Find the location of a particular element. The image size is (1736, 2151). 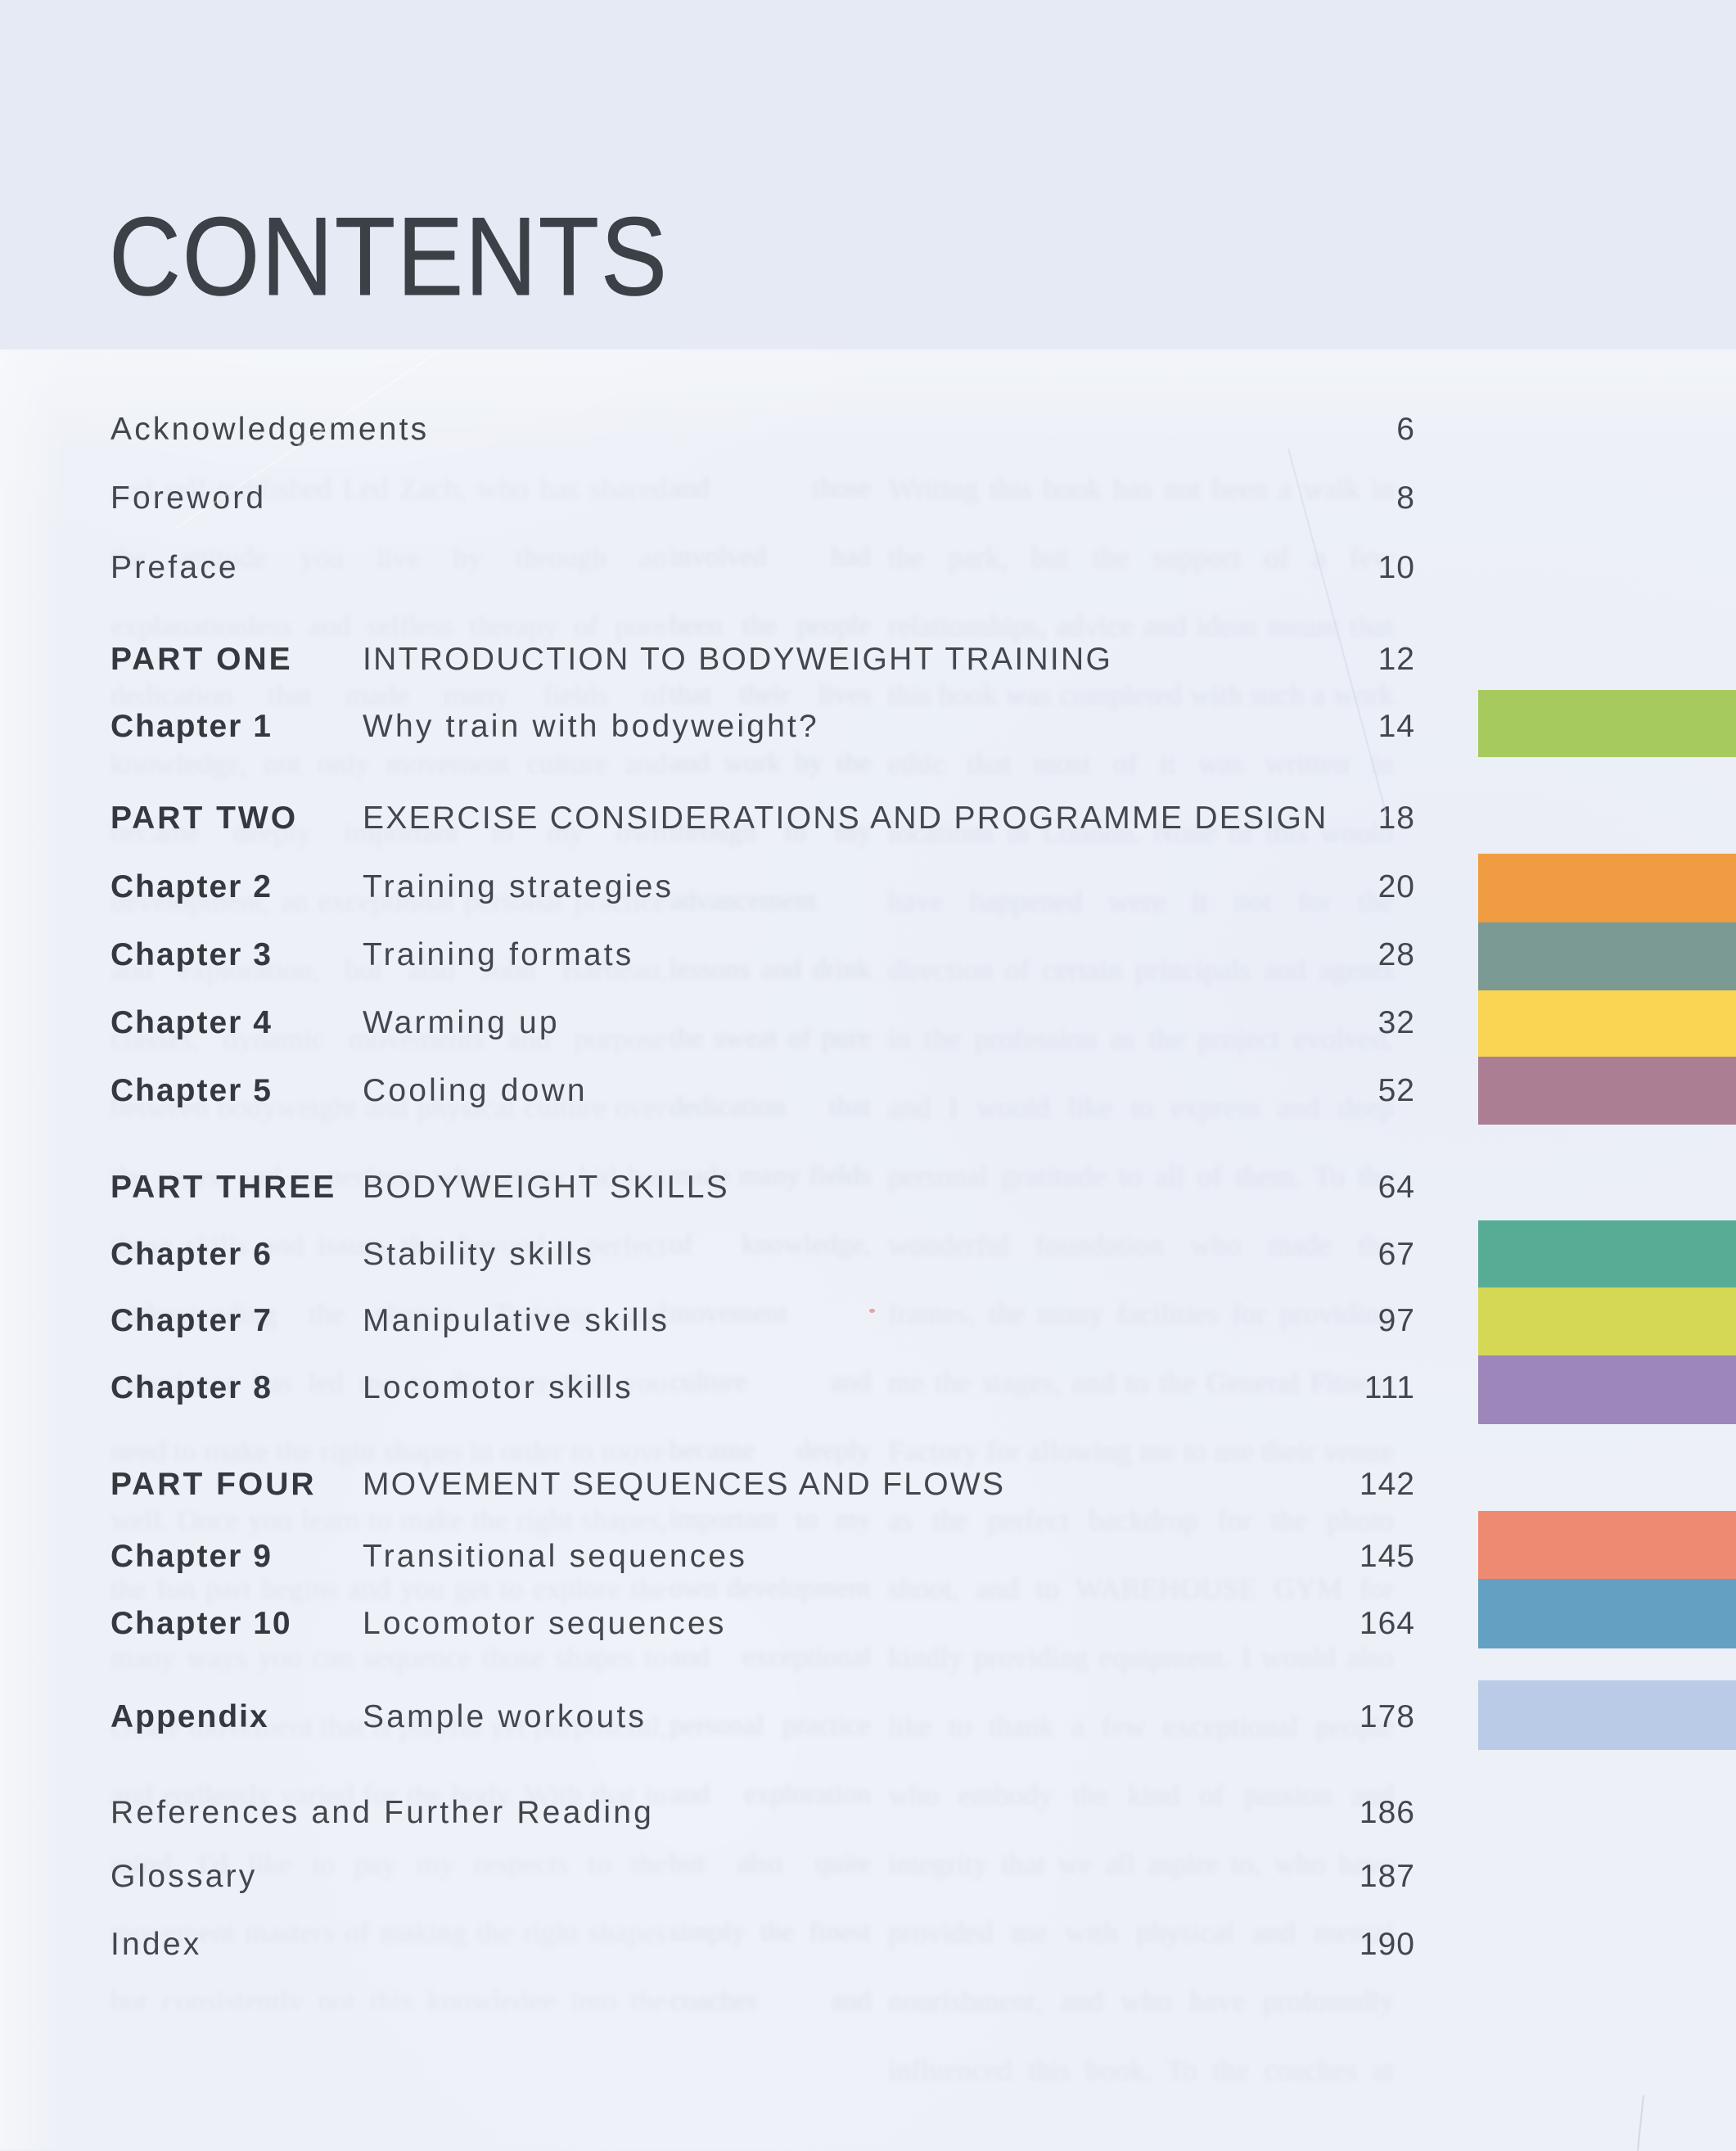

toc-entry-page-number: 6 is located at coordinates (1405, 430).